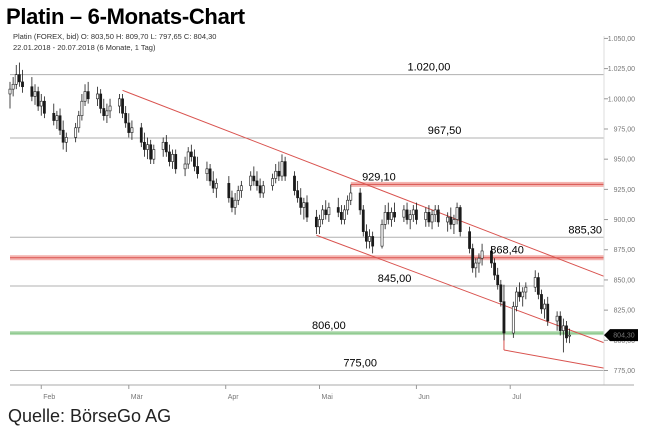 This screenshot has height=435, width=650. Describe the element at coordinates (621, 99) in the screenshot. I see `y-tick-label: 1.000,00` at that location.